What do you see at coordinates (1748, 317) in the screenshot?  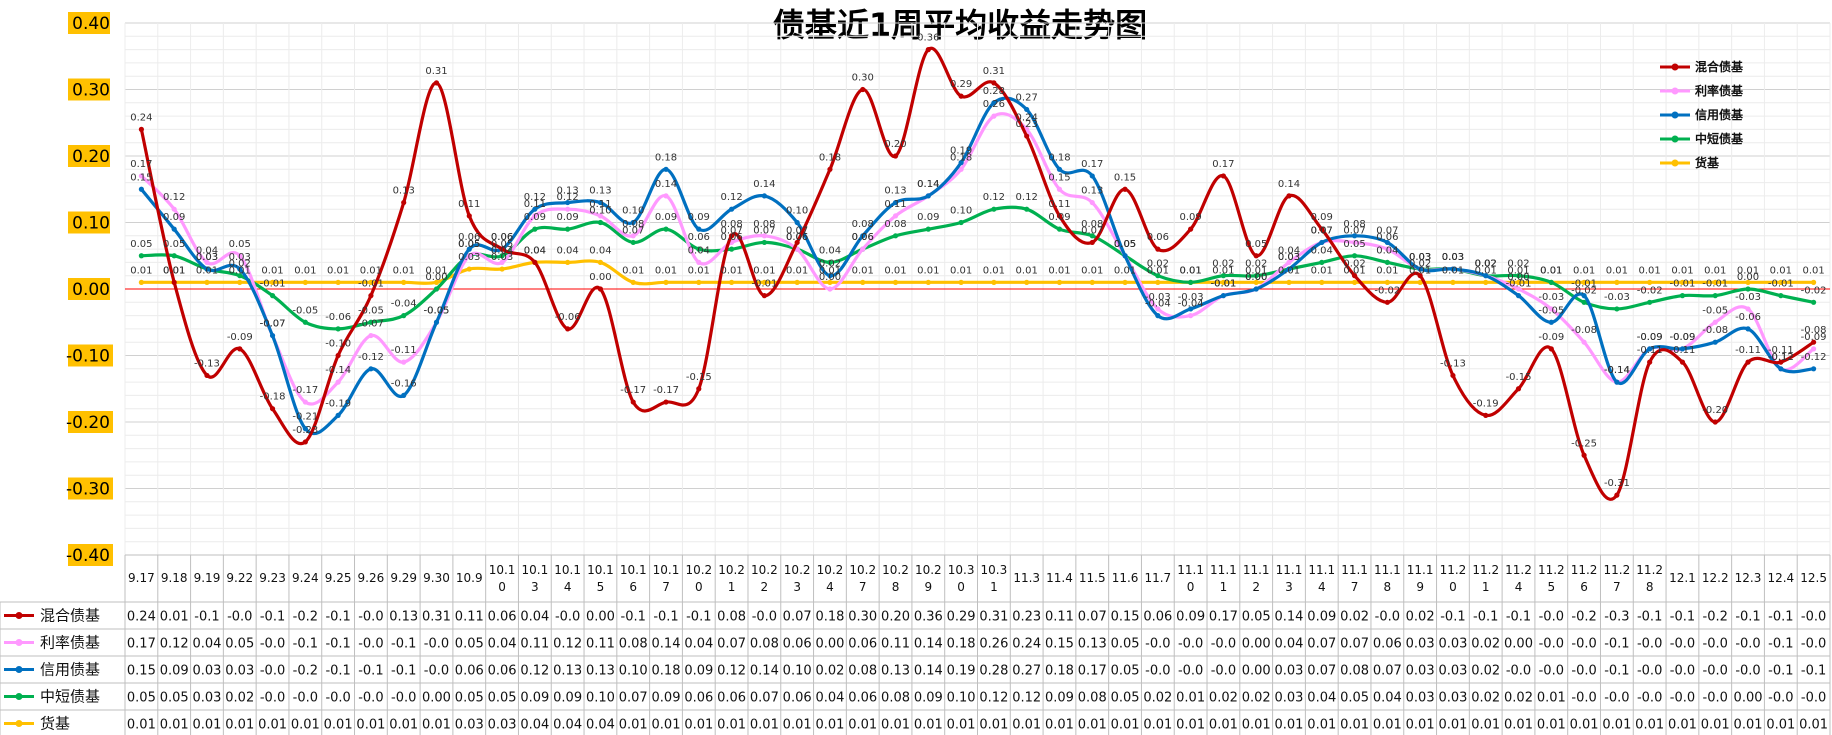 I see `data-label: -0.06` at bounding box center [1748, 317].